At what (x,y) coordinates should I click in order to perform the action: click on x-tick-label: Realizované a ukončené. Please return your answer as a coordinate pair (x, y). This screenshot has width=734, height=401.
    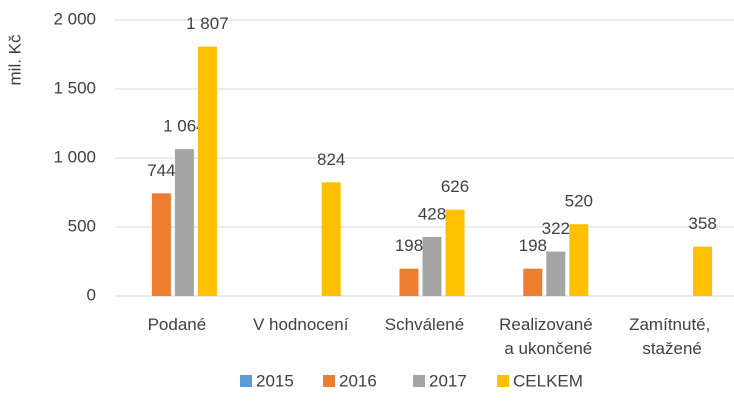
    Looking at the image, I should click on (548, 336).